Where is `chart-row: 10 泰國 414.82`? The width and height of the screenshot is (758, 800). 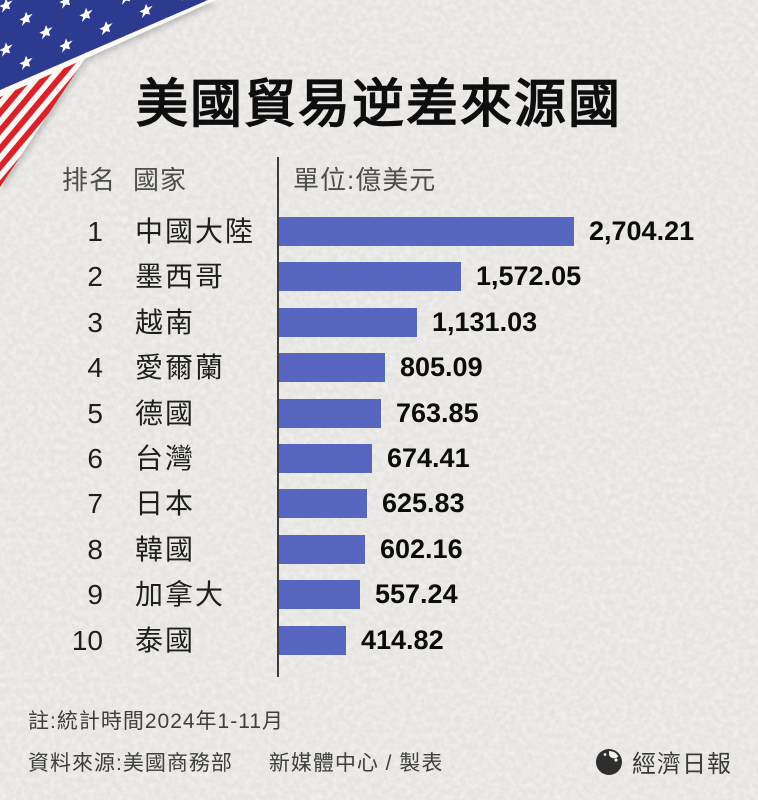 chart-row: 10 泰國 414.82 is located at coordinates (379, 640).